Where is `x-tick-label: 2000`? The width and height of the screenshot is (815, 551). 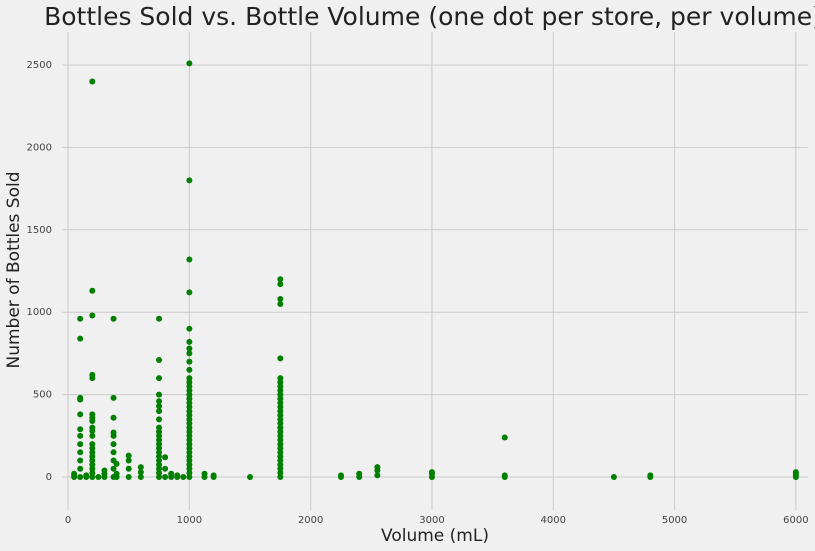 x-tick-label: 2000 is located at coordinates (310, 520).